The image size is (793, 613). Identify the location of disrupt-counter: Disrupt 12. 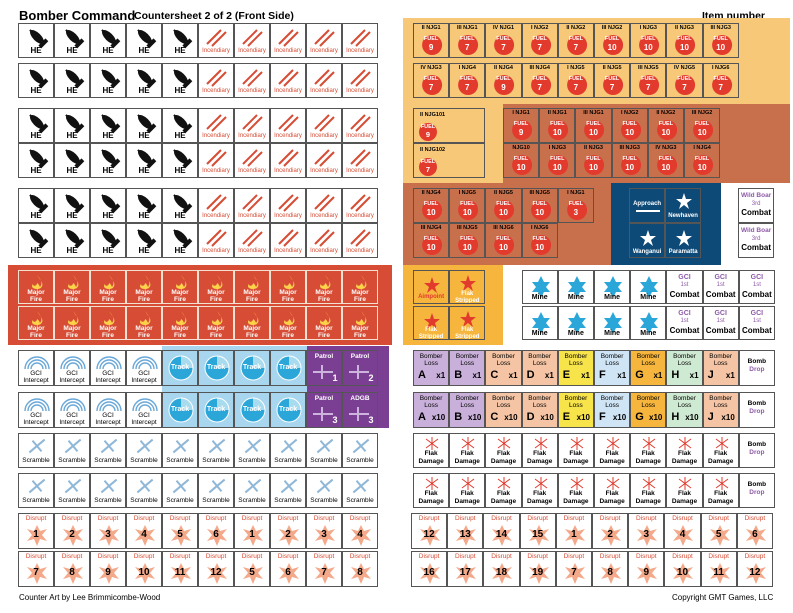
(216, 569).